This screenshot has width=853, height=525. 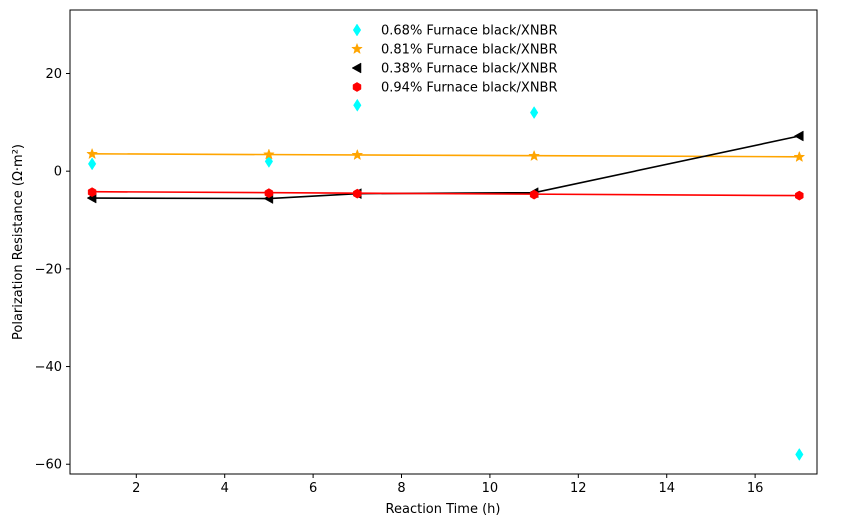 What do you see at coordinates (755, 488) in the screenshot?
I see `x-tick-label: 16` at bounding box center [755, 488].